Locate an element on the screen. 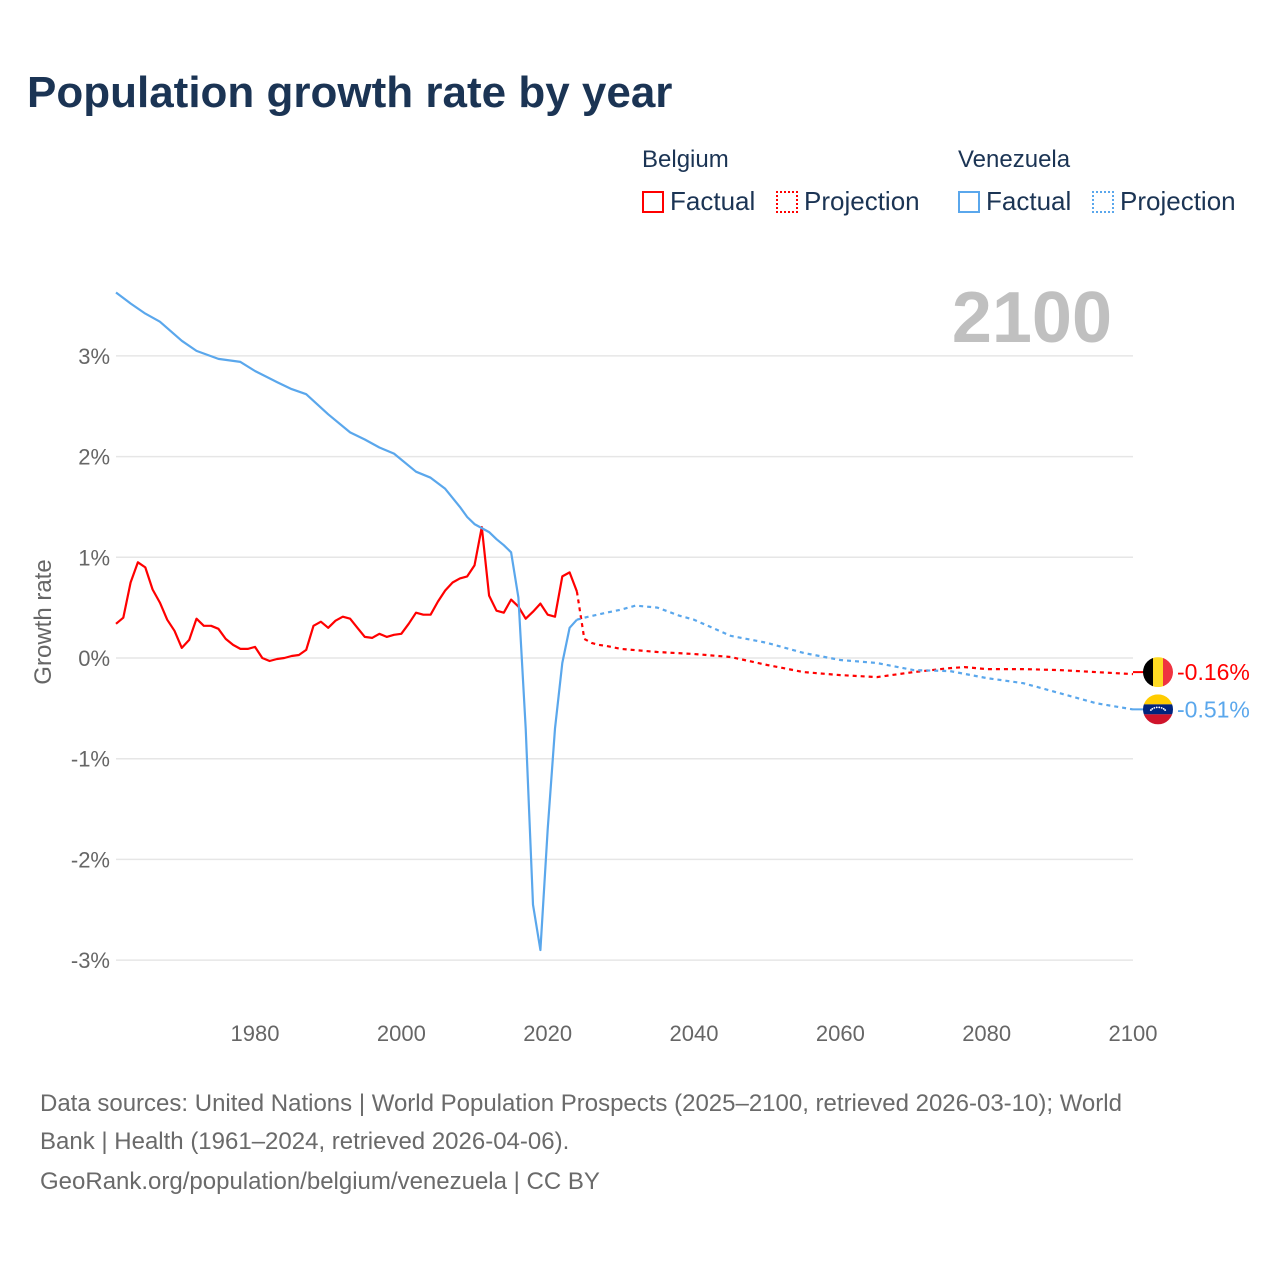  venezuela-flag-icon is located at coordinates (1158, 709).